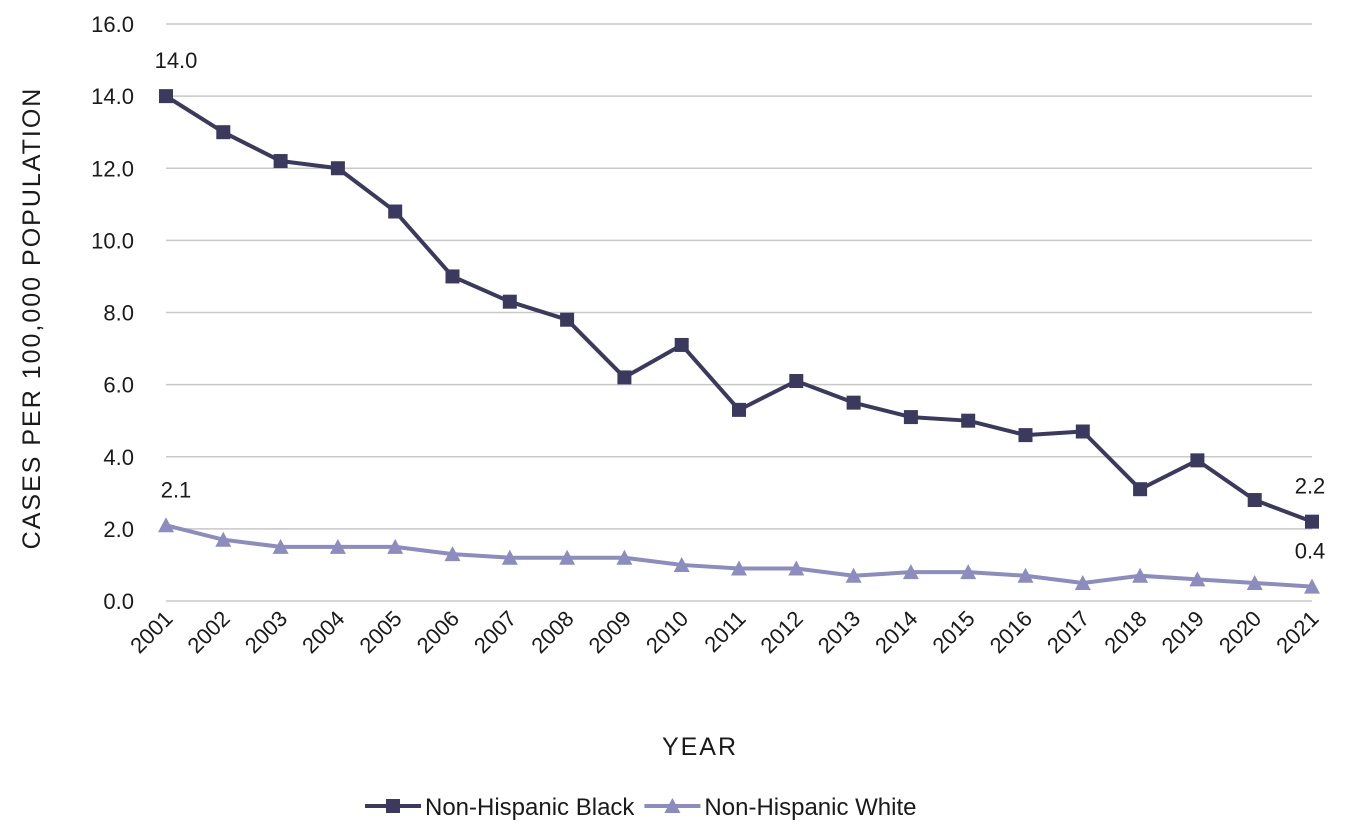 The height and width of the screenshot is (830, 1349). I want to click on y-tick-label: 10.0, so click(112, 240).